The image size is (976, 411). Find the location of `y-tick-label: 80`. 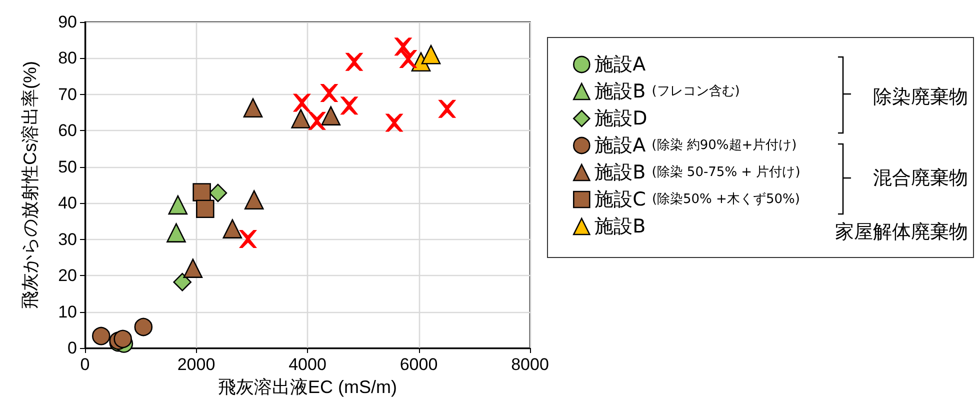

y-tick-label: 80 is located at coordinates (67, 58).